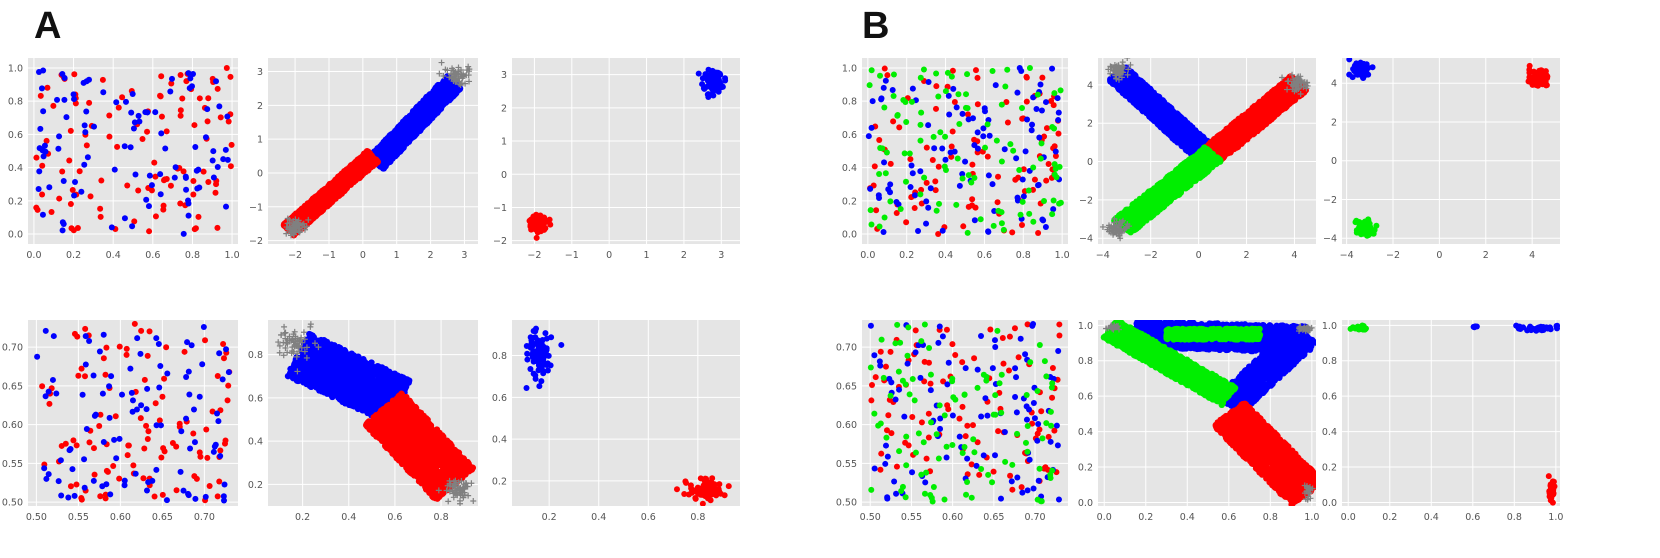 The width and height of the screenshot is (1660, 558). What do you see at coordinates (295, 255) in the screenshot?
I see `x-tick-label: −2` at bounding box center [295, 255].